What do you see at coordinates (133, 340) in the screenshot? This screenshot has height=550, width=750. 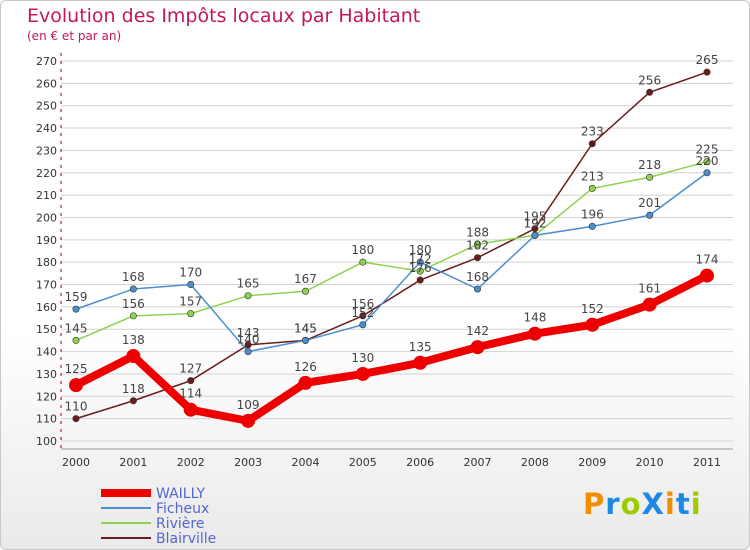 I see `data-label-wailly: 138` at bounding box center [133, 340].